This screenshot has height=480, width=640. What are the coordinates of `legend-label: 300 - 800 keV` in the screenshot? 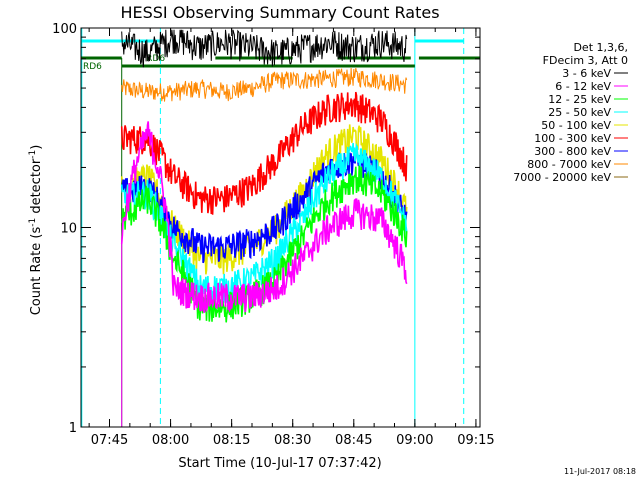 It's located at (572, 151).